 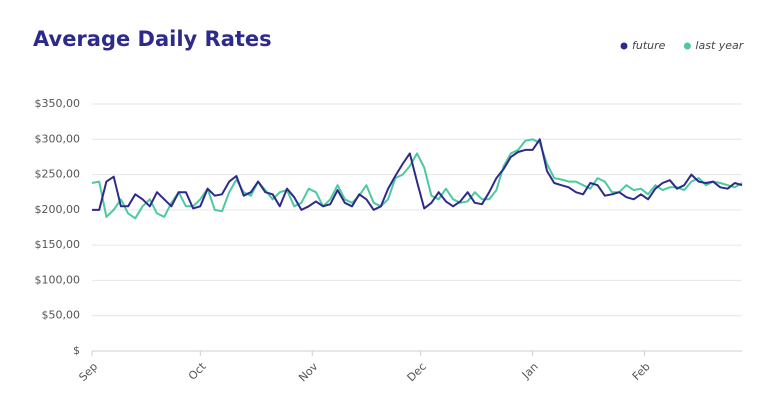 What do you see at coordinates (152, 39) in the screenshot?
I see `chart-title: Average Daily Rates` at bounding box center [152, 39].